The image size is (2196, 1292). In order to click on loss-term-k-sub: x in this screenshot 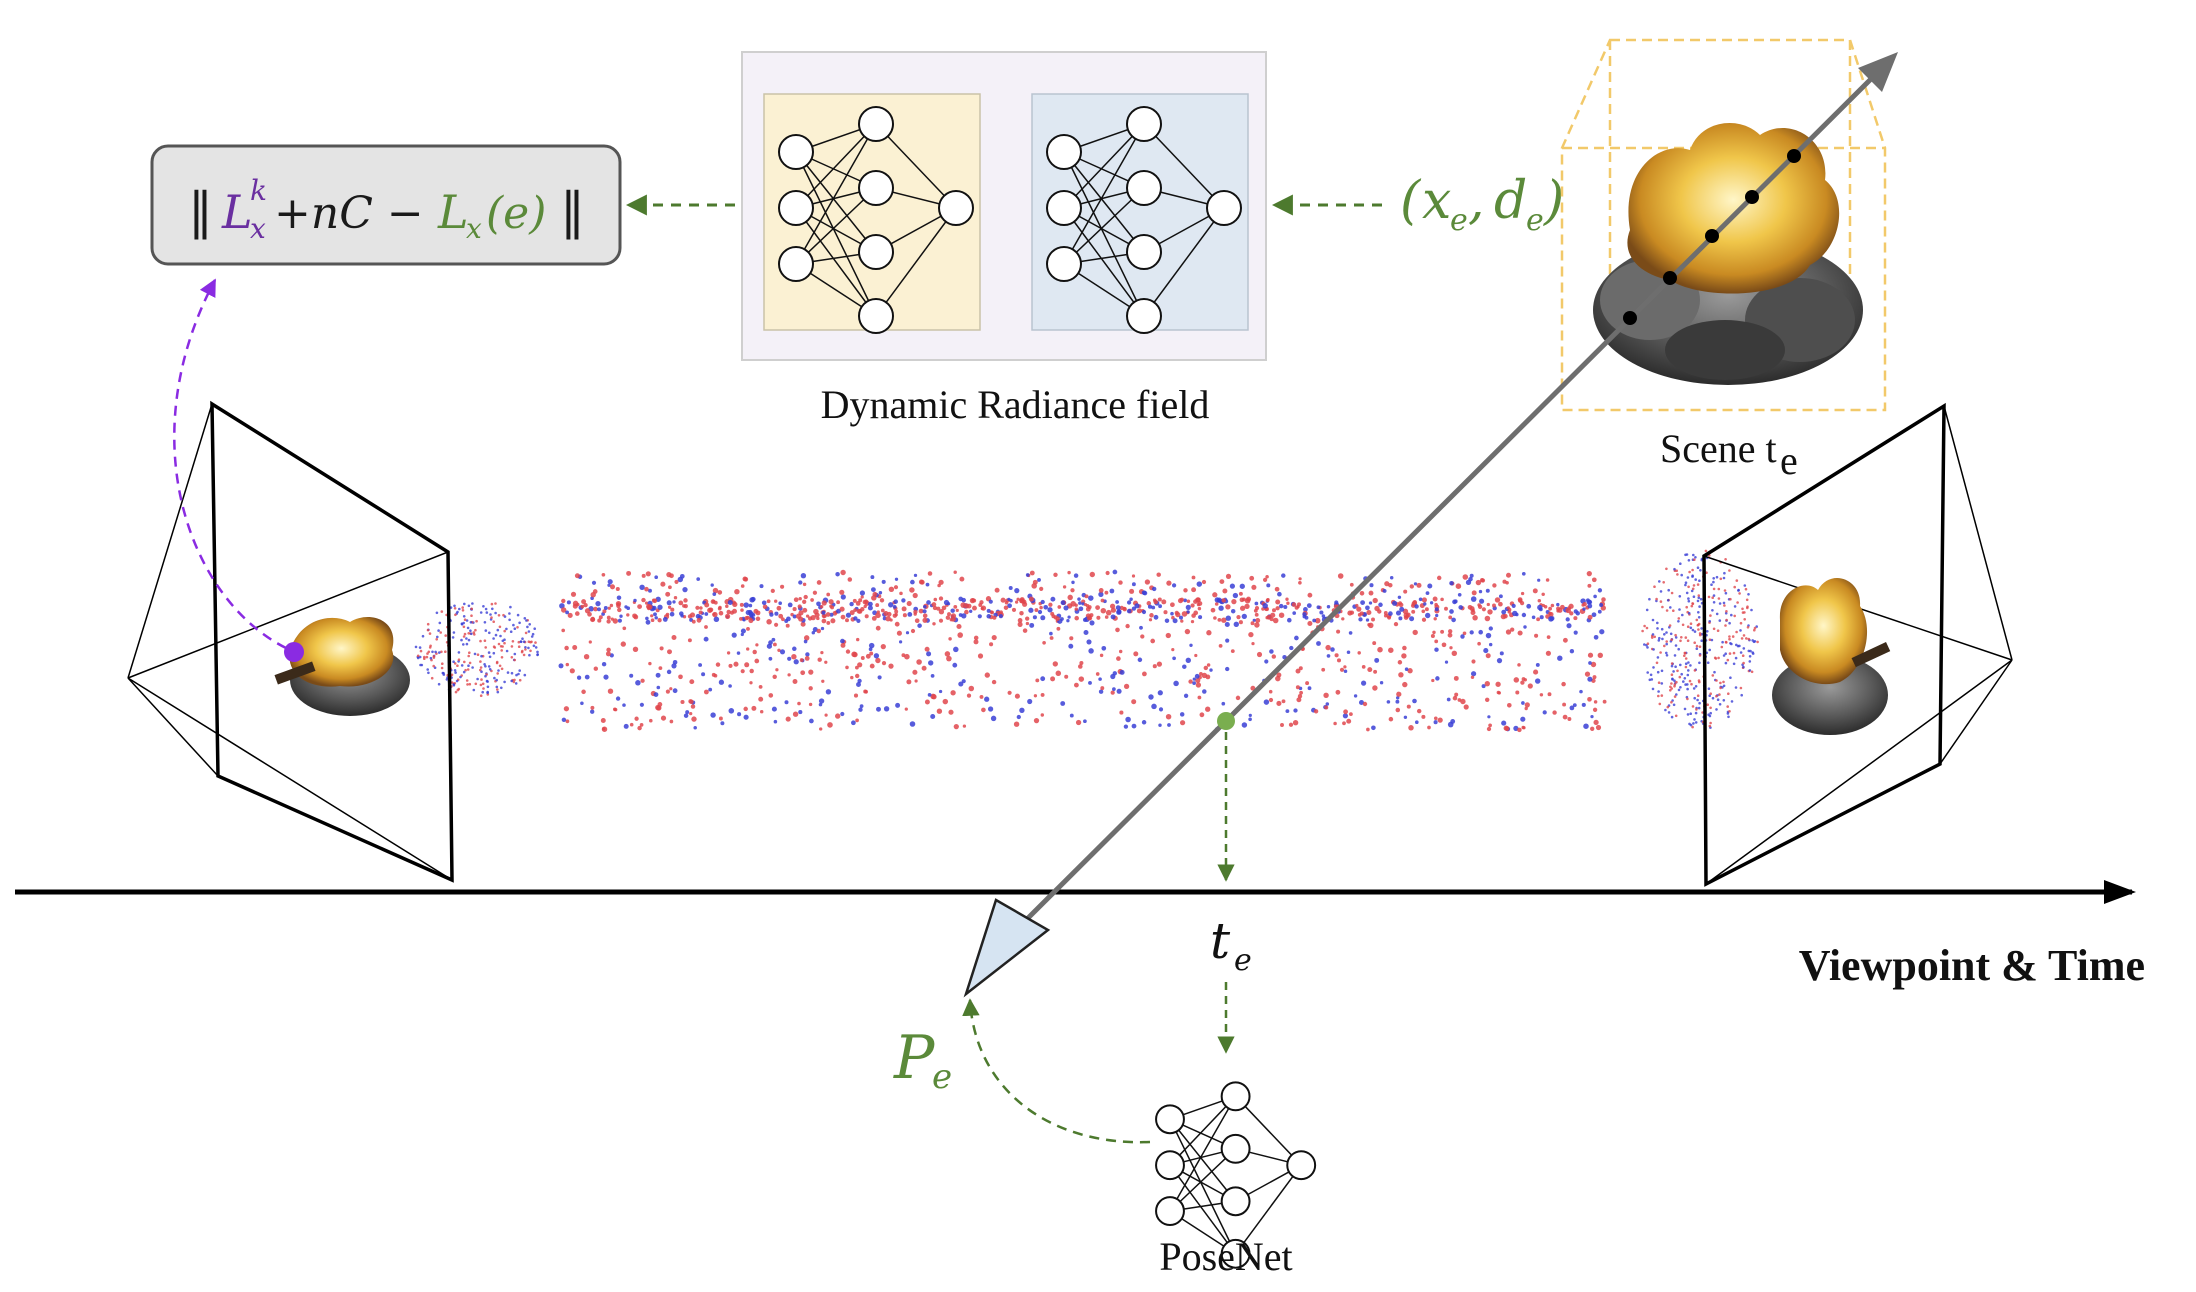, I will do `click(258, 228)`.